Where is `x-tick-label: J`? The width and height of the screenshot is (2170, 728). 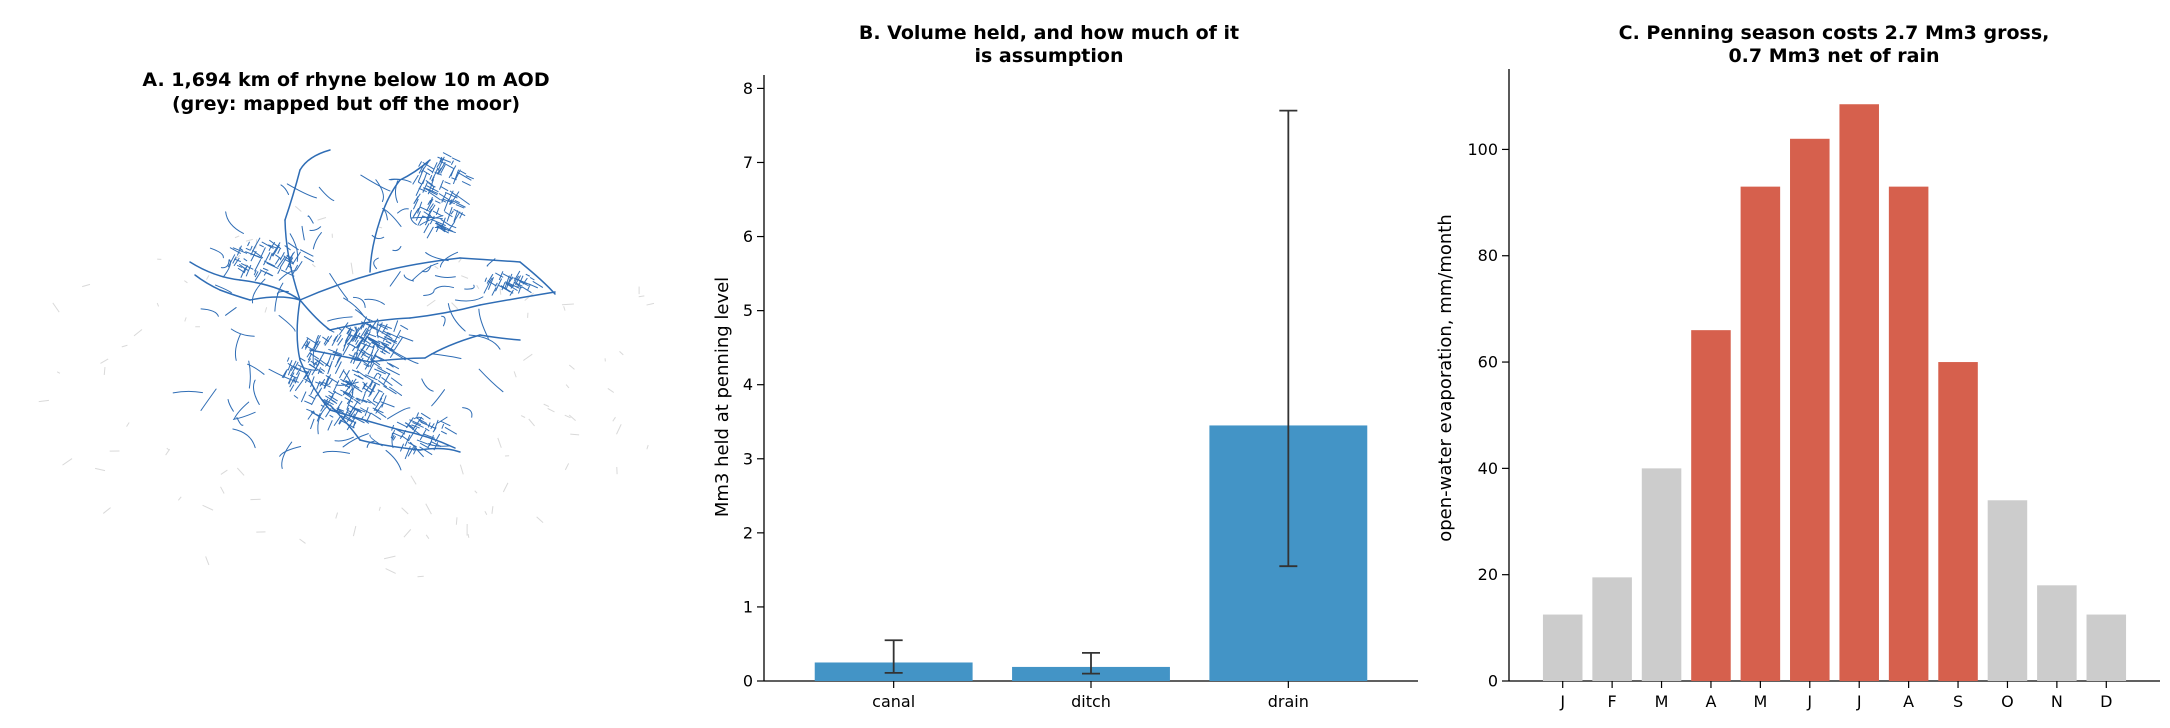
x-tick-label: J is located at coordinates (1562, 701).